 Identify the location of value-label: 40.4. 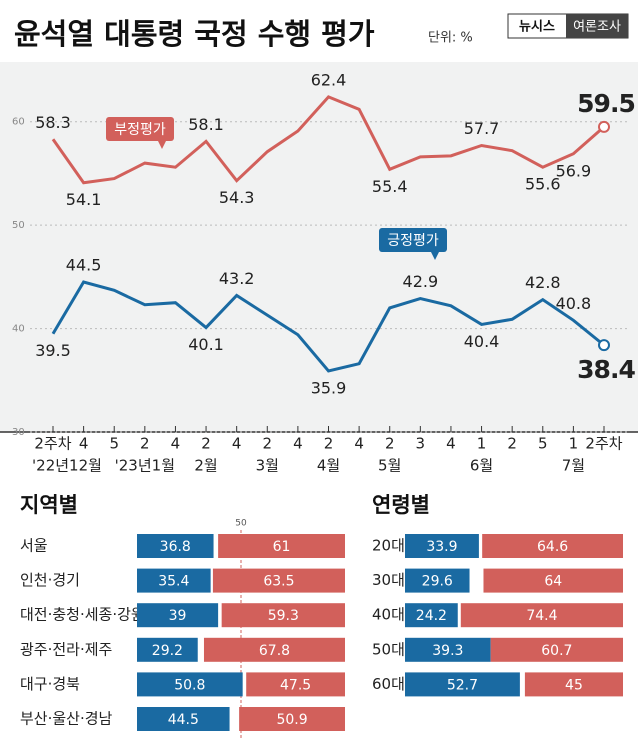
(482, 341).